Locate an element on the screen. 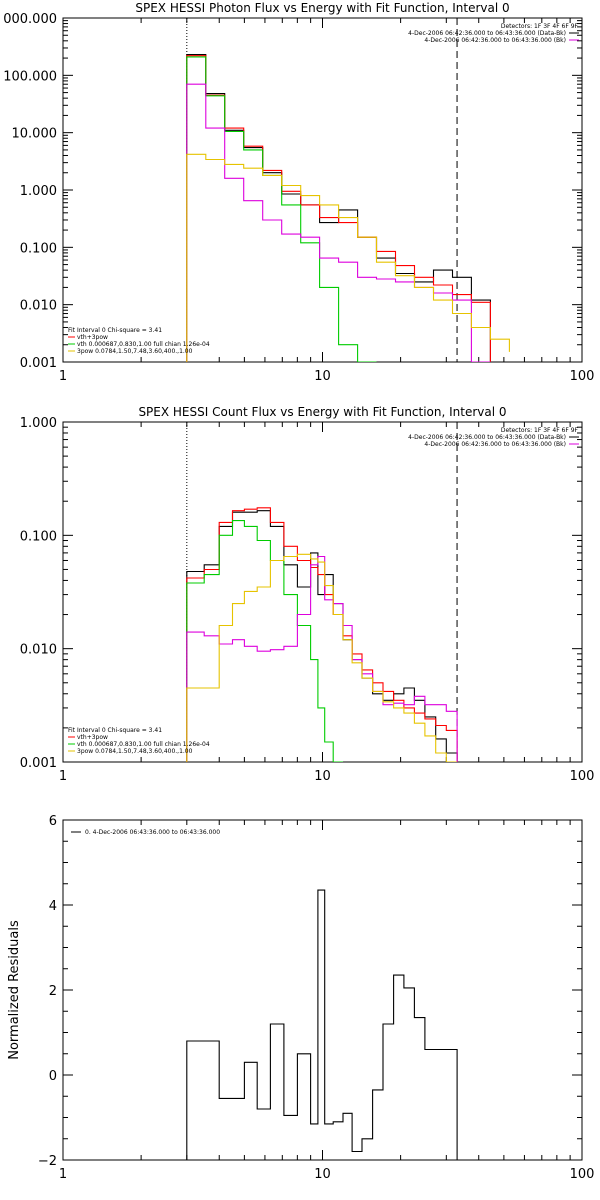  y-tick-label: 2 is located at coordinates (53, 991).